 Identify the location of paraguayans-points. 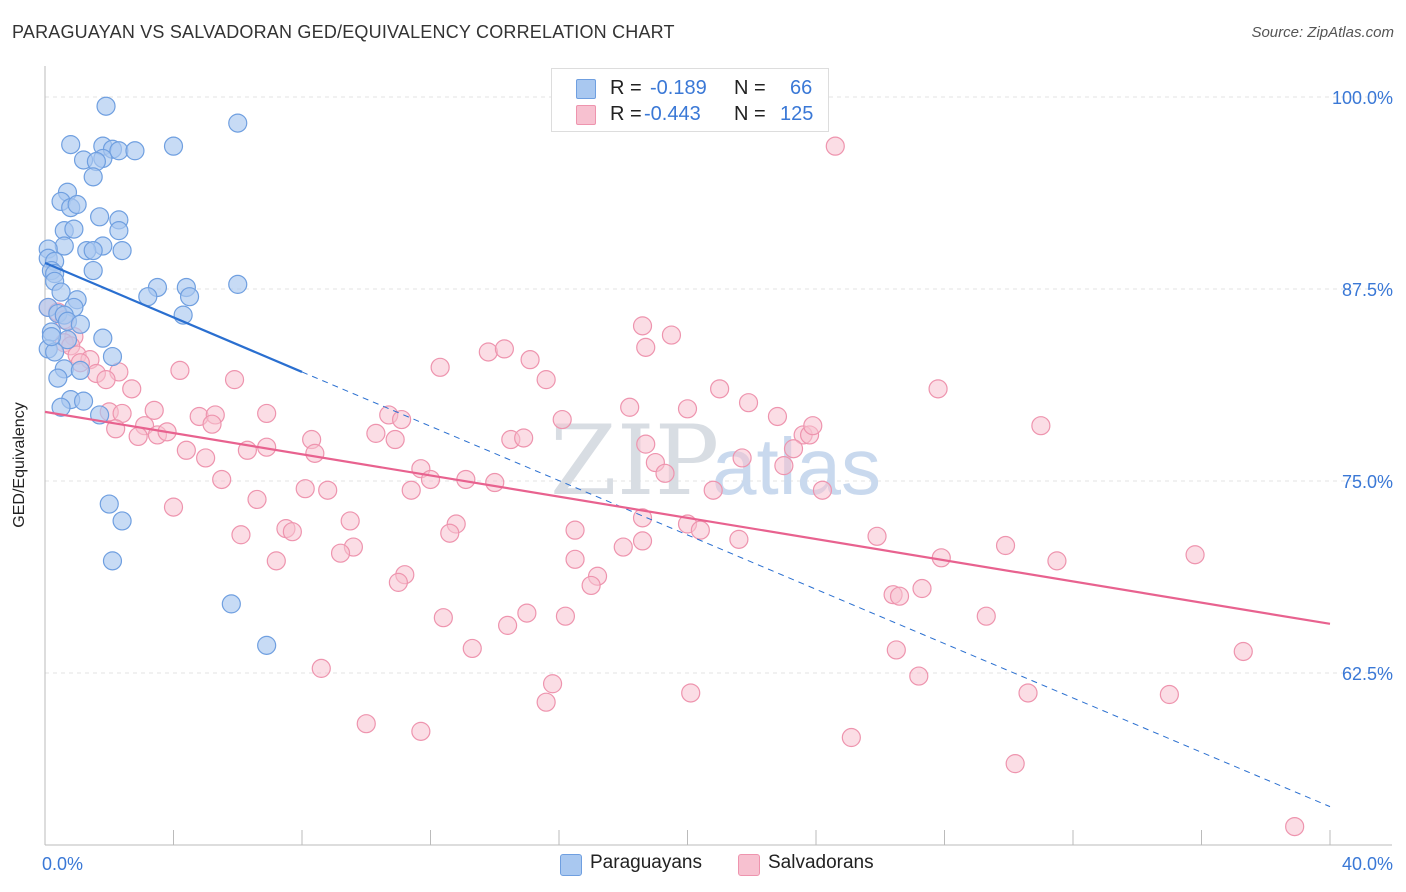
(157, 375).